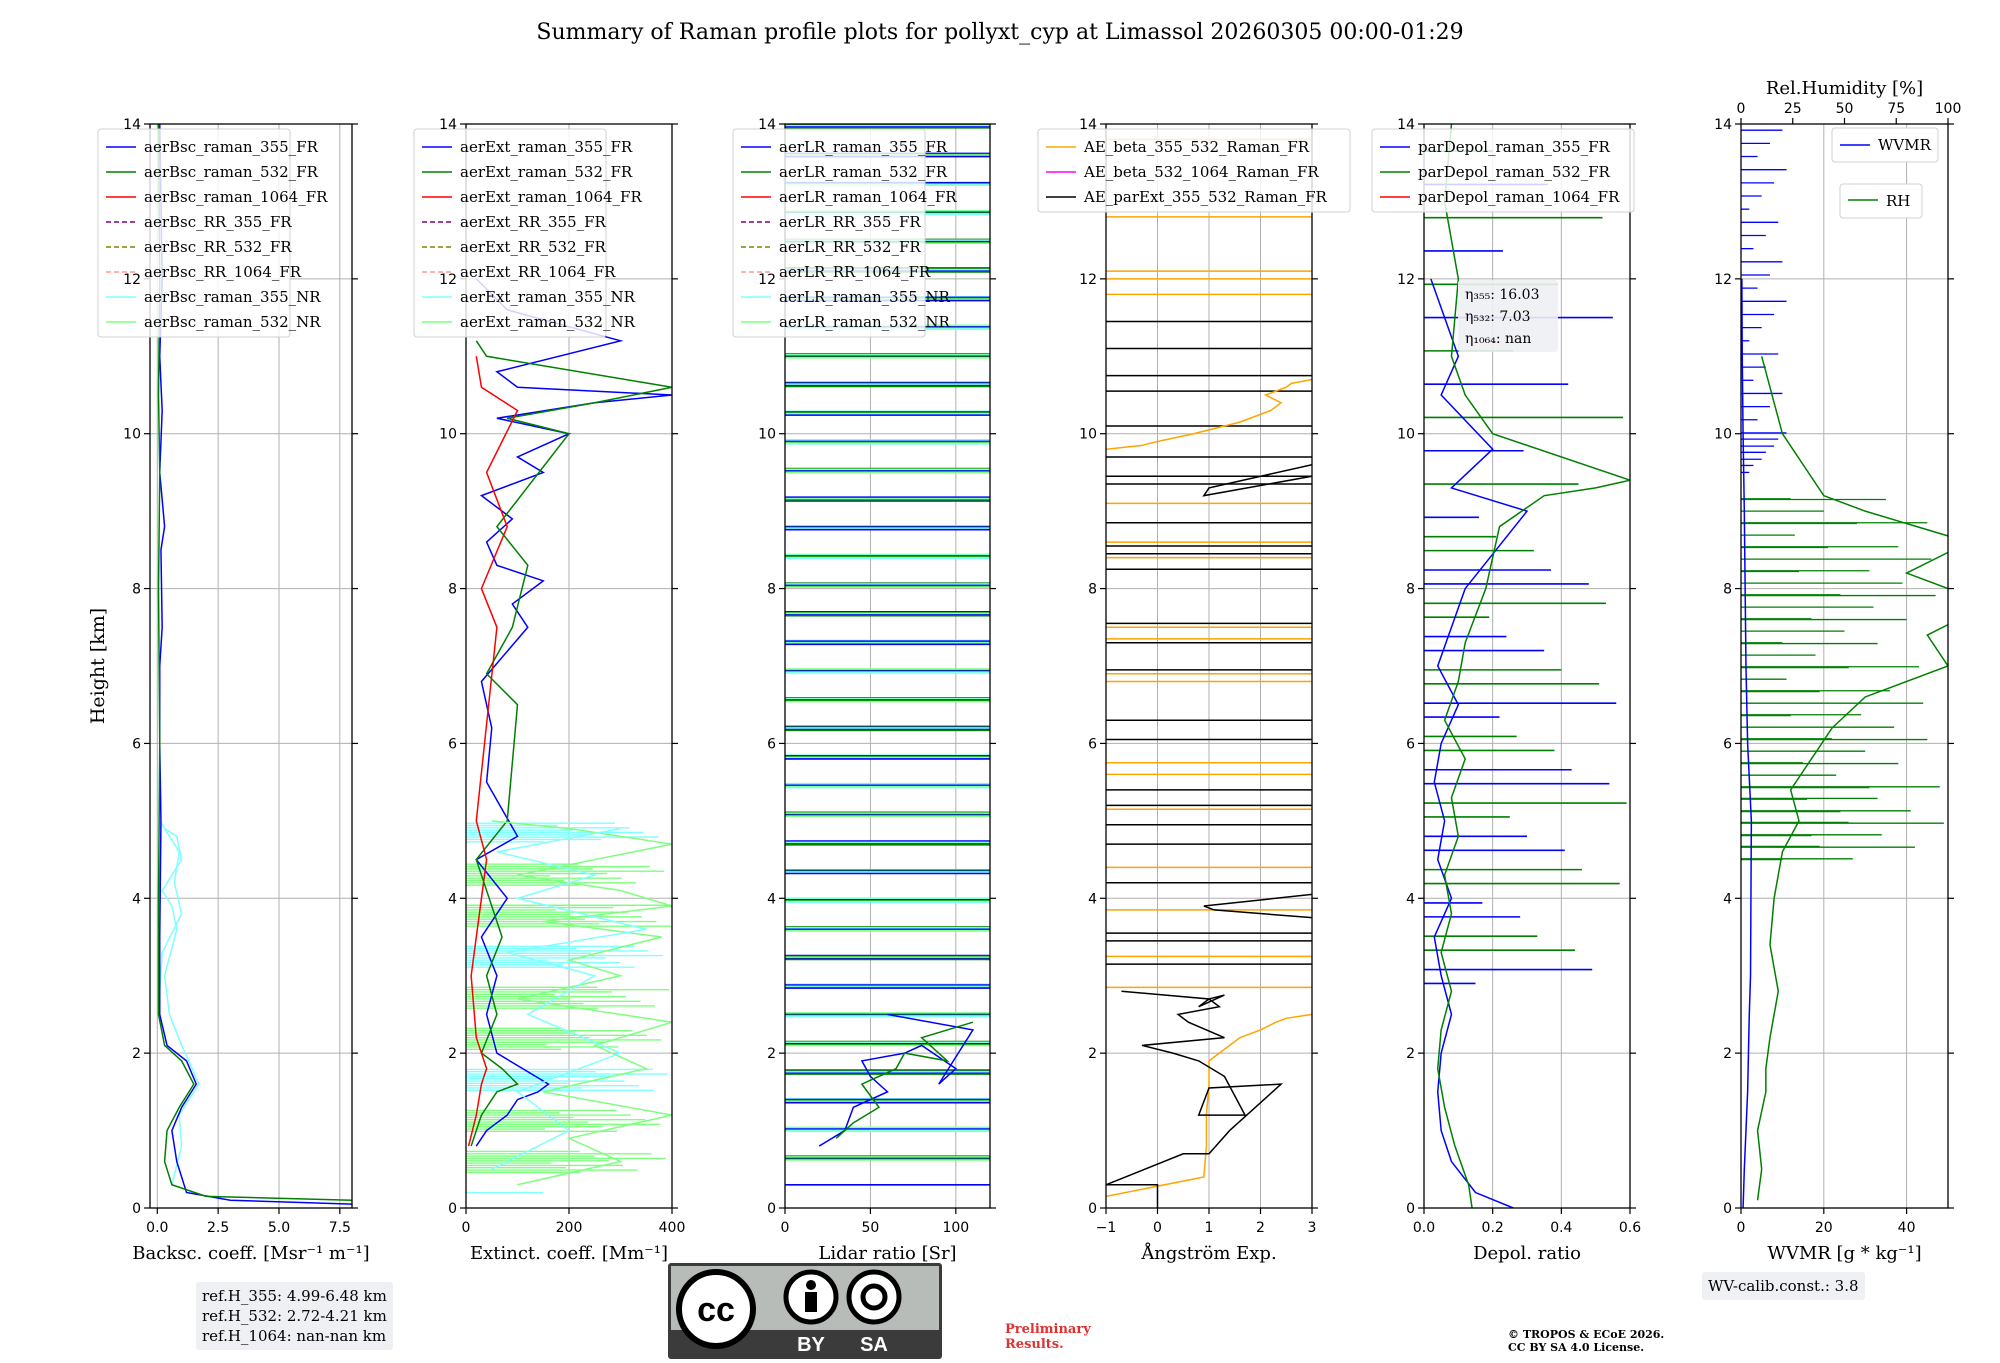  What do you see at coordinates (340, 1228) in the screenshot?
I see `x-tick-label: 7.5` at bounding box center [340, 1228].